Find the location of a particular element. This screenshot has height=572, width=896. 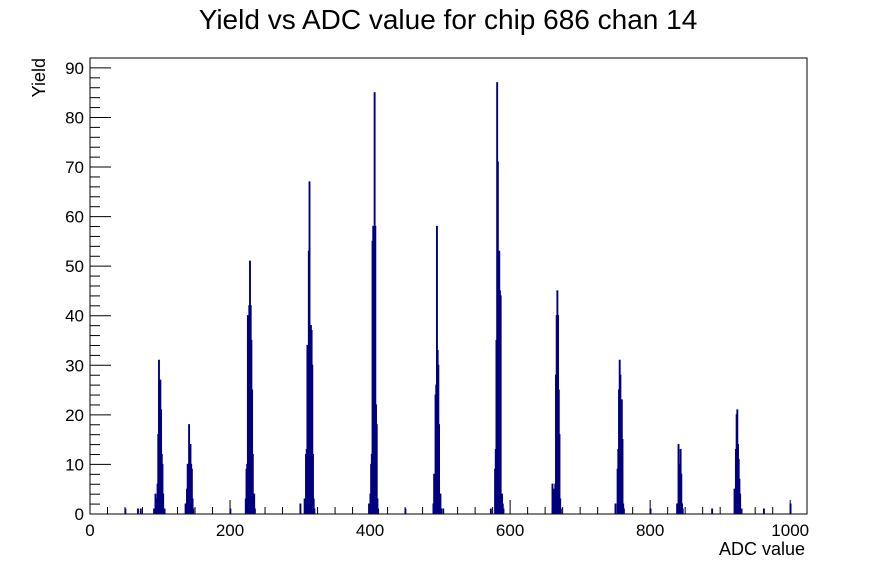

y-tick-label: 70 is located at coordinates (74, 167).